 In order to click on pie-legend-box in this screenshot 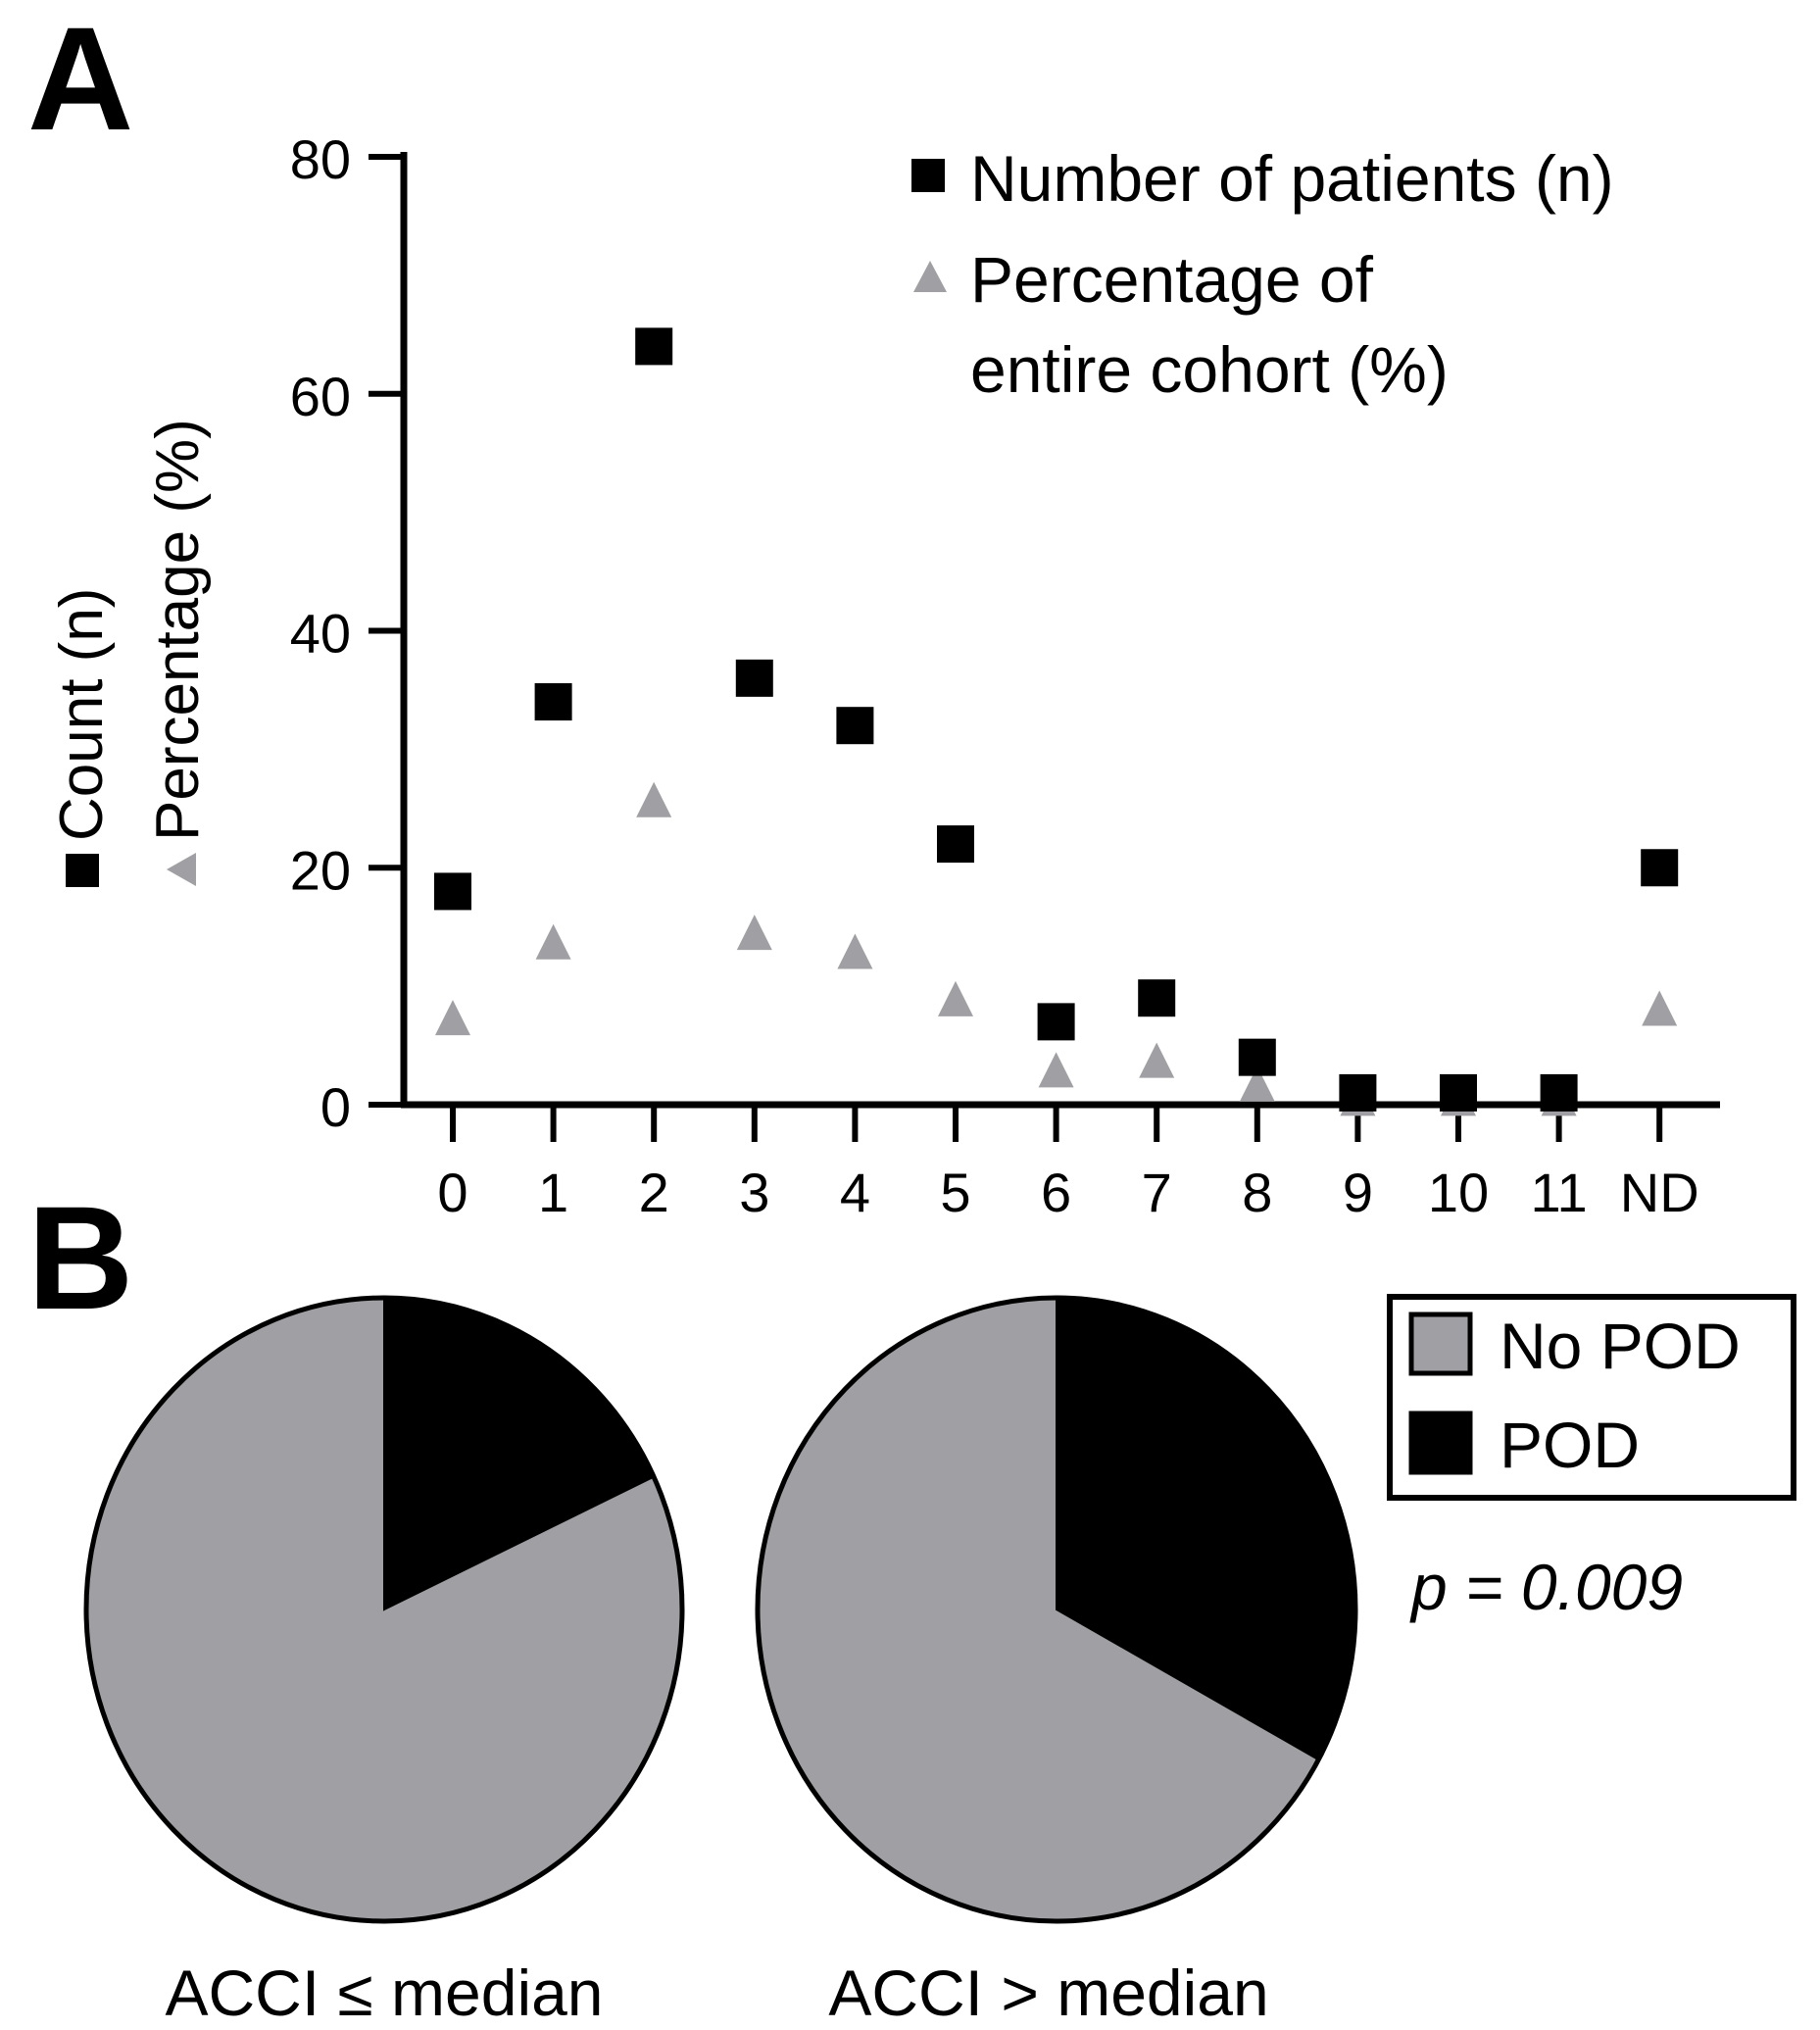, I will do `click(1591, 1397)`.